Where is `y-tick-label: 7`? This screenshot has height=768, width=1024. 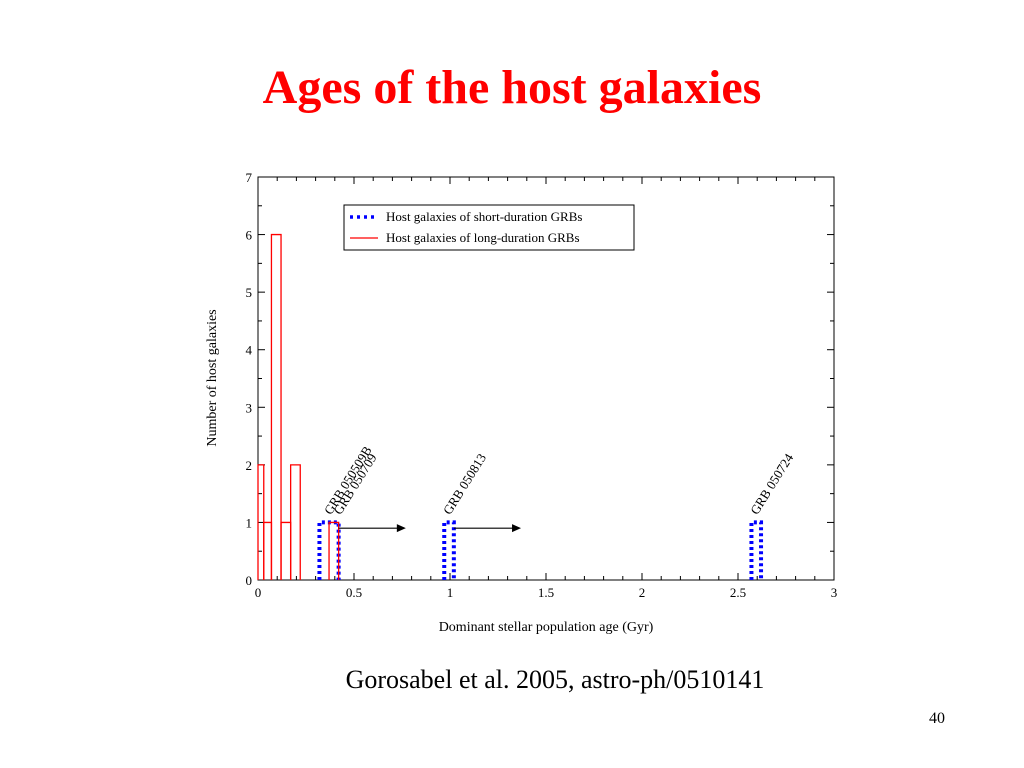 y-tick-label: 7 is located at coordinates (249, 177).